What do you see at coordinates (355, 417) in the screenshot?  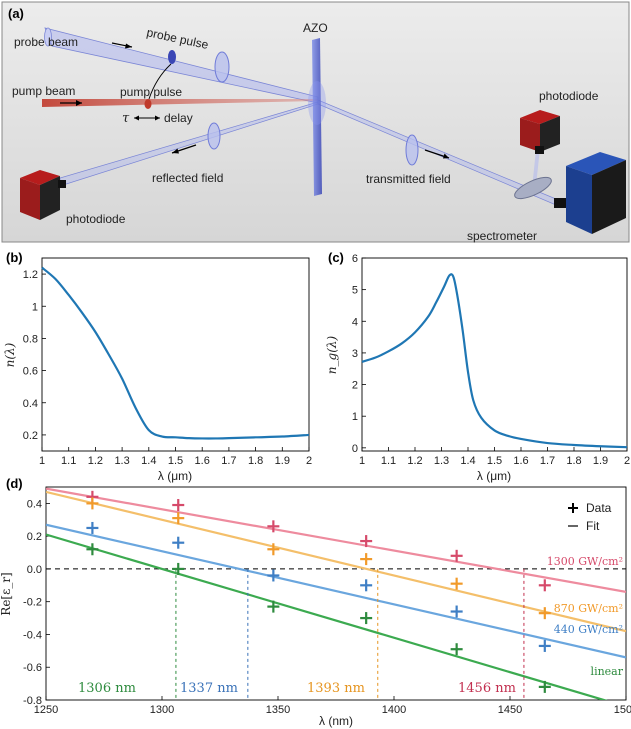 I see `chart-c-y-tick-label: 1` at bounding box center [355, 417].